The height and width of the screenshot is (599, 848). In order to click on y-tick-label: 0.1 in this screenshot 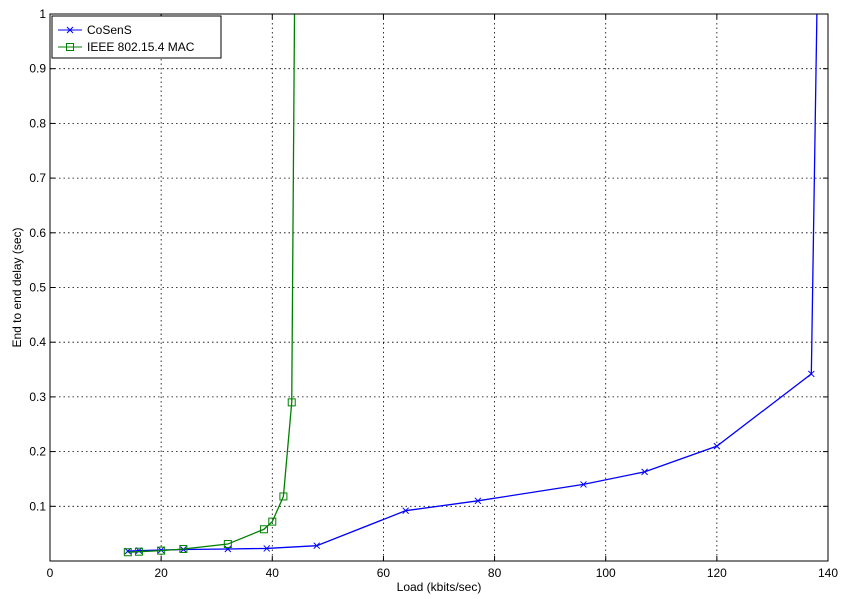, I will do `click(37, 506)`.